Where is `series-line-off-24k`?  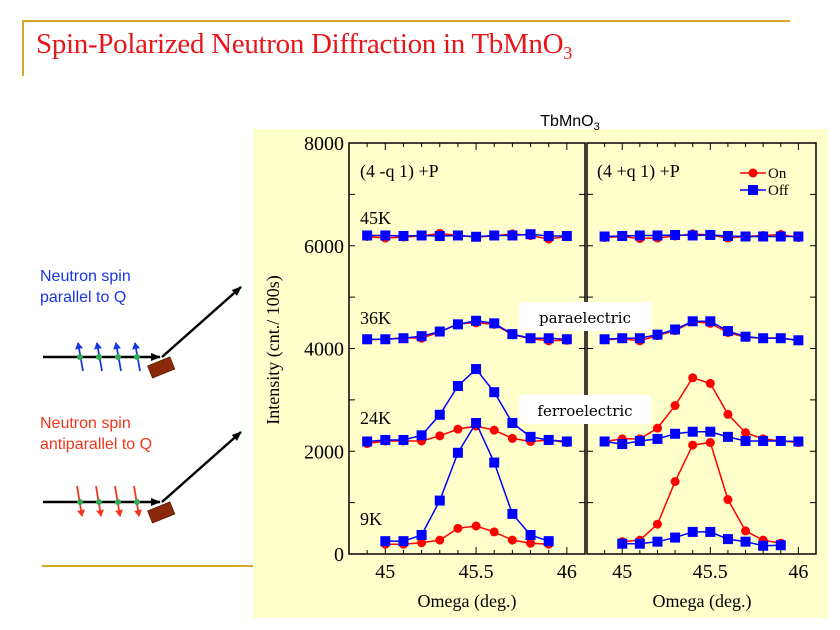 series-line-off-24k is located at coordinates (701, 437).